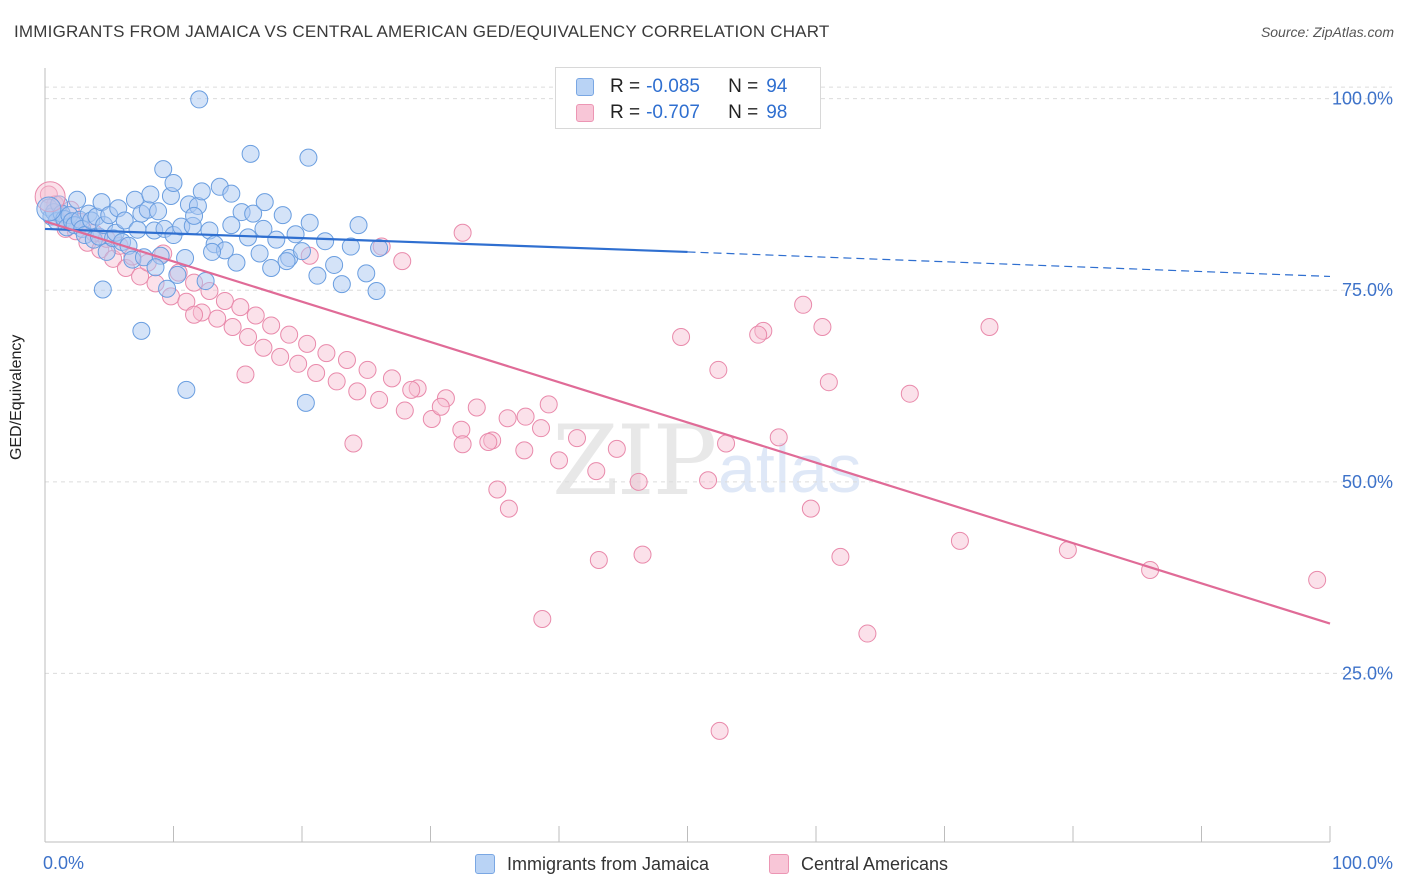  I want to click on legend-n-label: N =, so click(743, 112).